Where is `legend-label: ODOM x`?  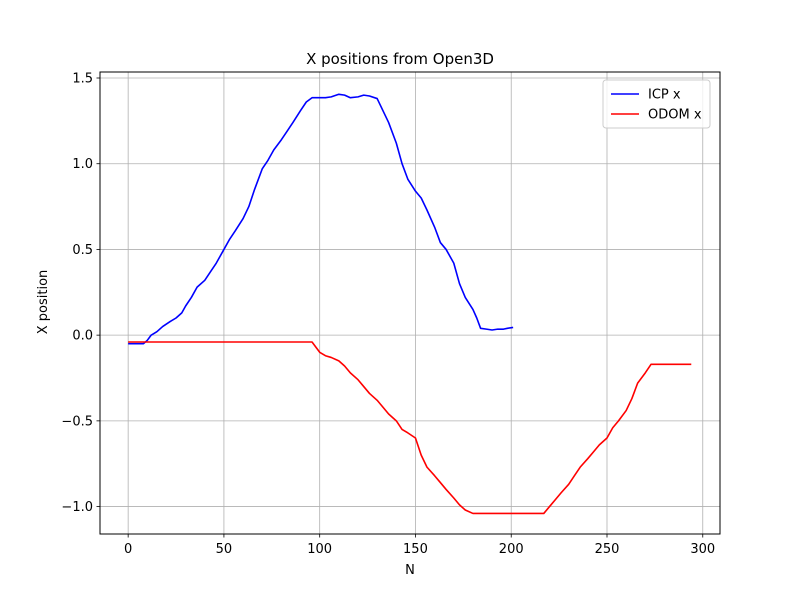
legend-label: ODOM x is located at coordinates (675, 115).